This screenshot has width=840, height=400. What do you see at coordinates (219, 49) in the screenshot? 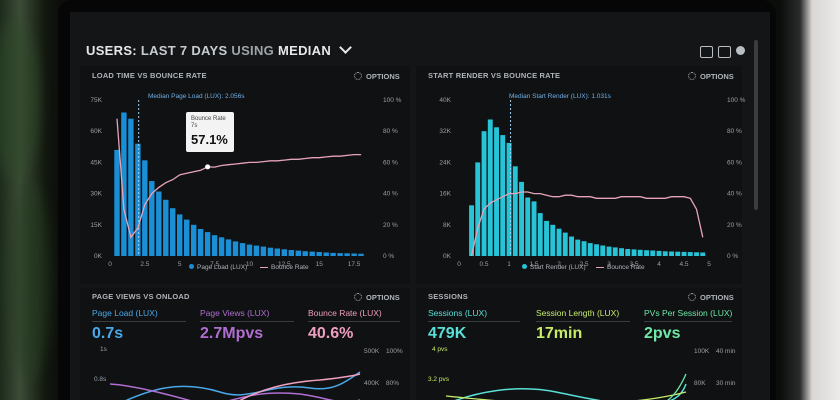
I see `page-title: USERS: LAST 7 DAYS USING MEDIAN` at bounding box center [219, 49].